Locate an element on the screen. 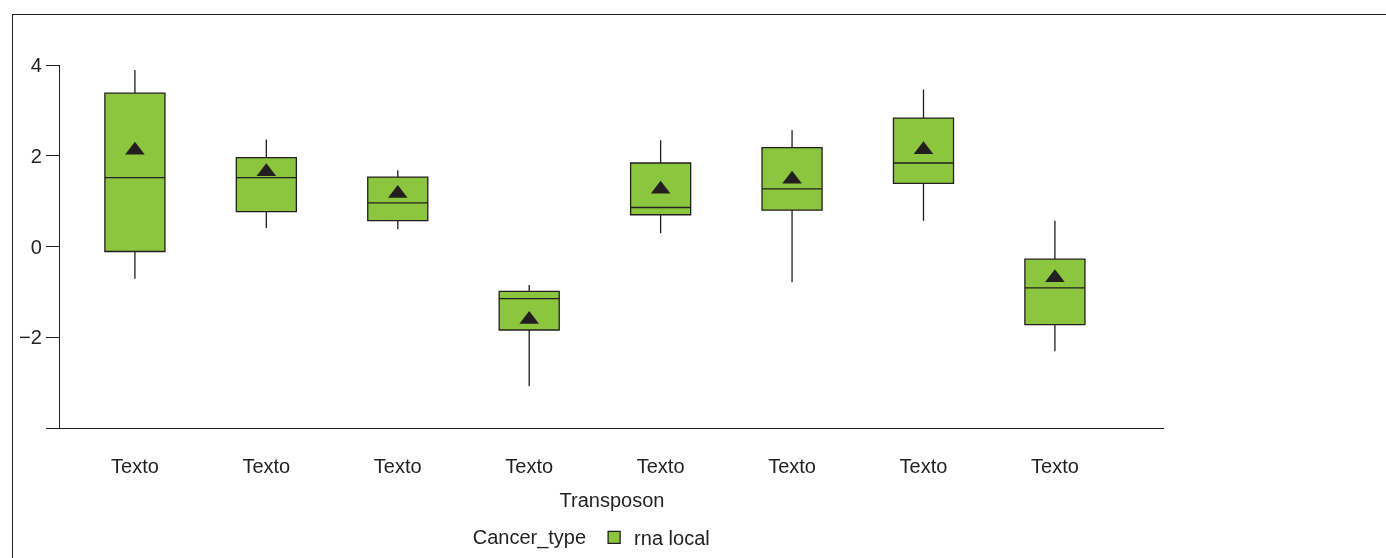 This screenshot has width=1386, height=558. y-tick-label: −2 is located at coordinates (30, 337).